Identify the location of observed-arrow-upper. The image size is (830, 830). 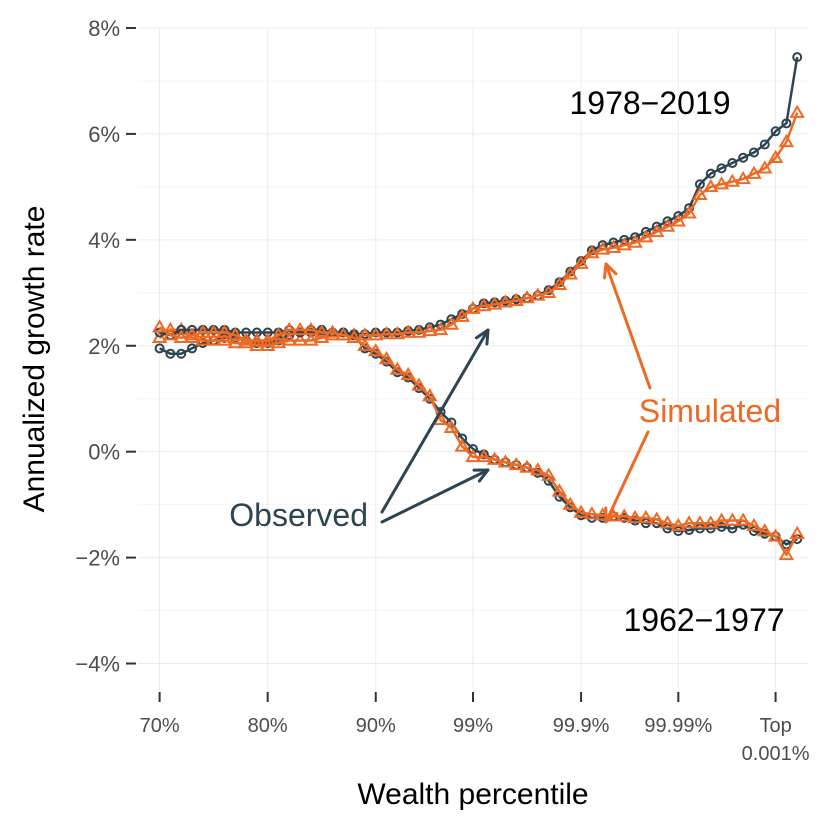
(435, 421).